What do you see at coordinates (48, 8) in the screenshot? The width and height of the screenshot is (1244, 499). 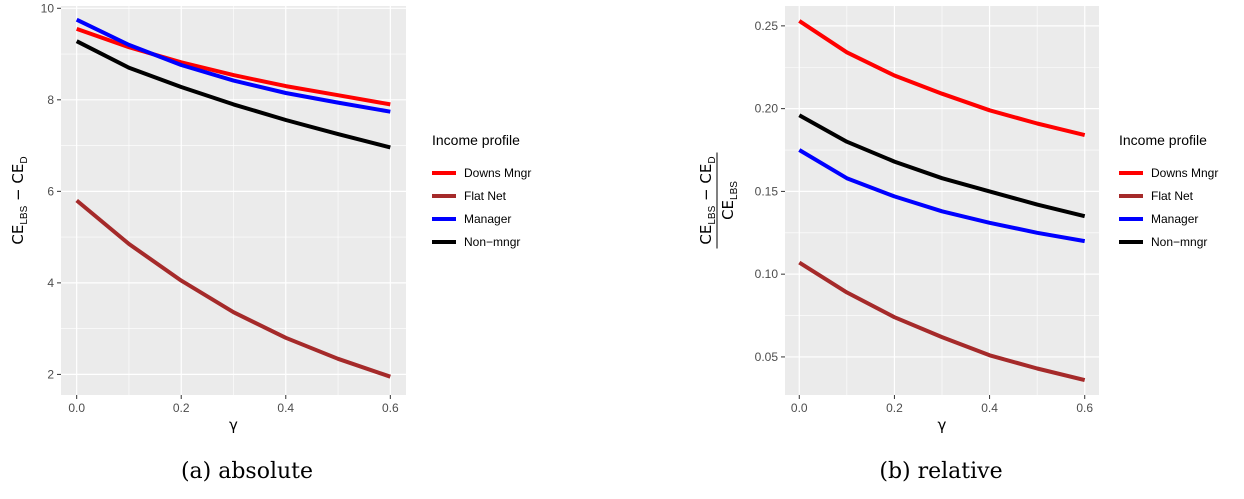 I see `y-tick-label: 10` at bounding box center [48, 8].